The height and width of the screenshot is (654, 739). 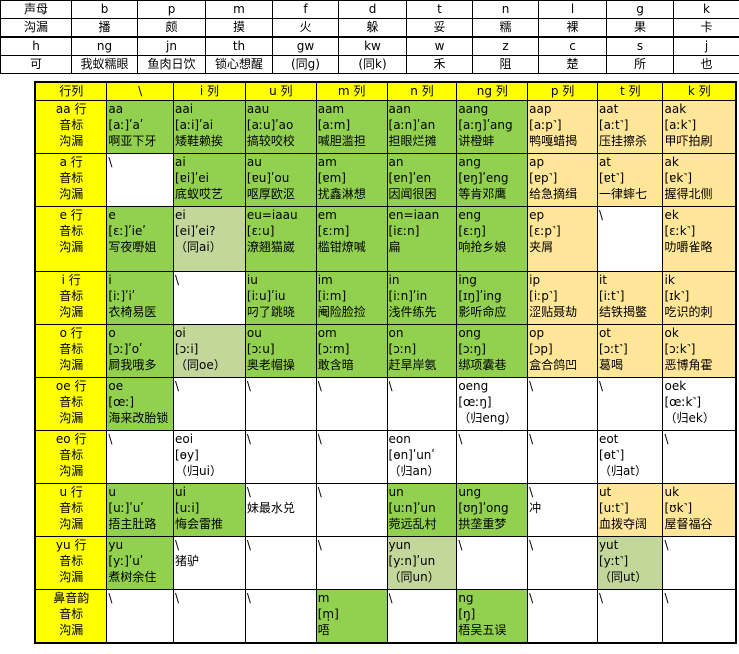 What do you see at coordinates (140, 298) in the screenshot?
I see `final-cell: i [iː]ʹiʹ 衣椅易医` at bounding box center [140, 298].